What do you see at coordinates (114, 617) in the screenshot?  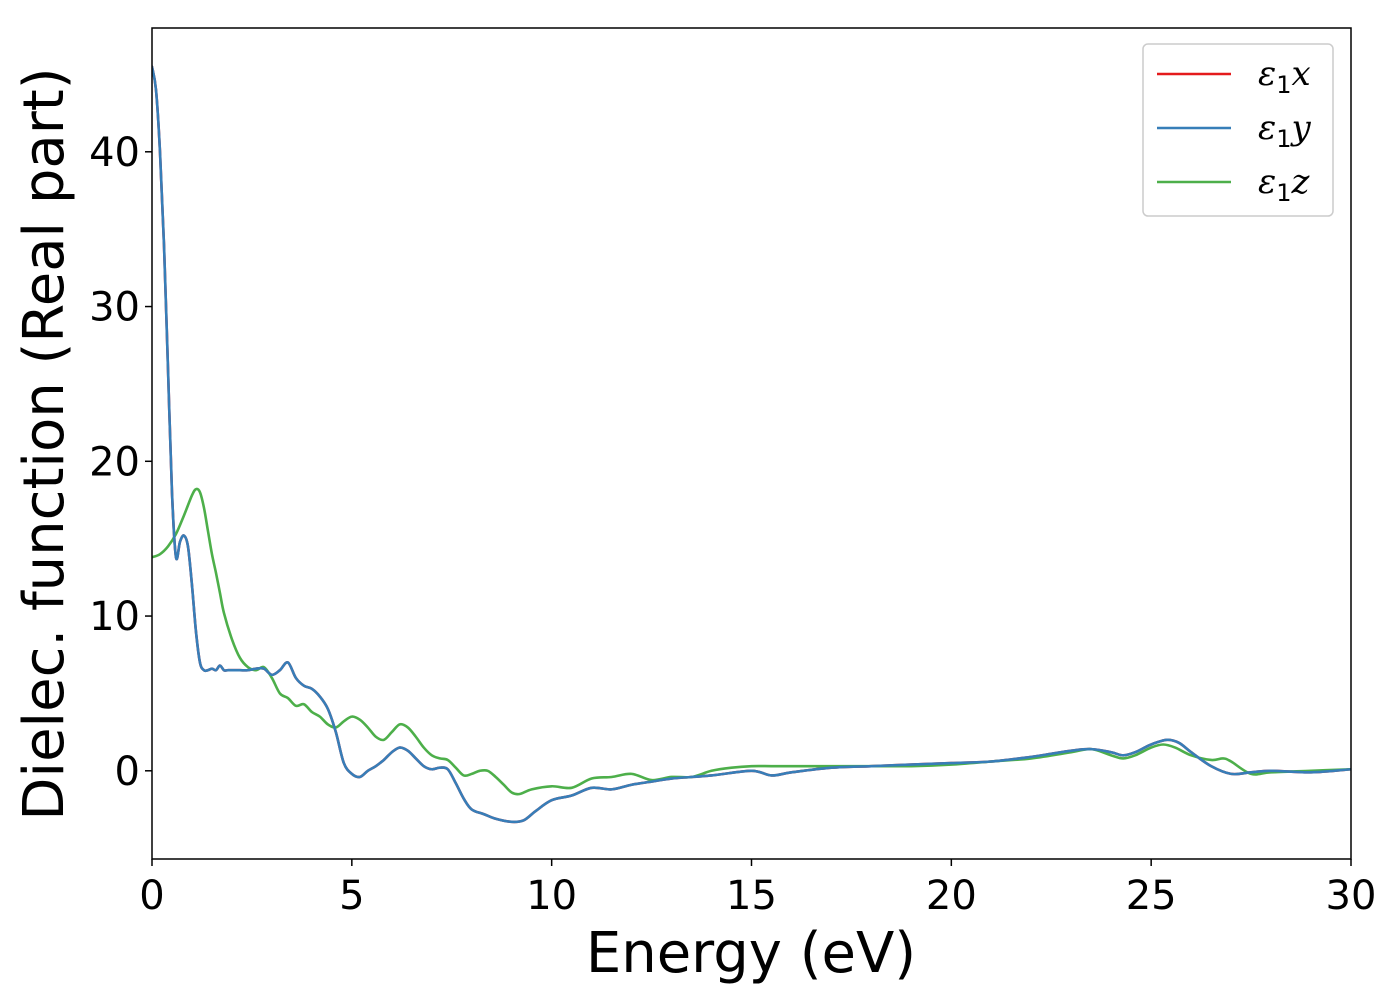 I see `y-tick-label: 10` at bounding box center [114, 617].